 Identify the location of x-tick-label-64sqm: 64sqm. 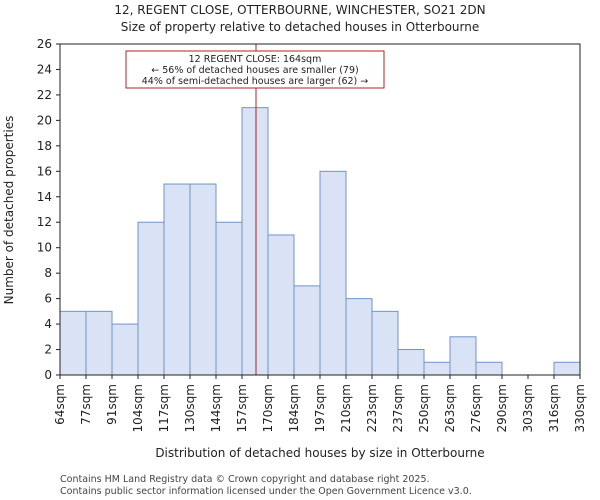
(60, 404).